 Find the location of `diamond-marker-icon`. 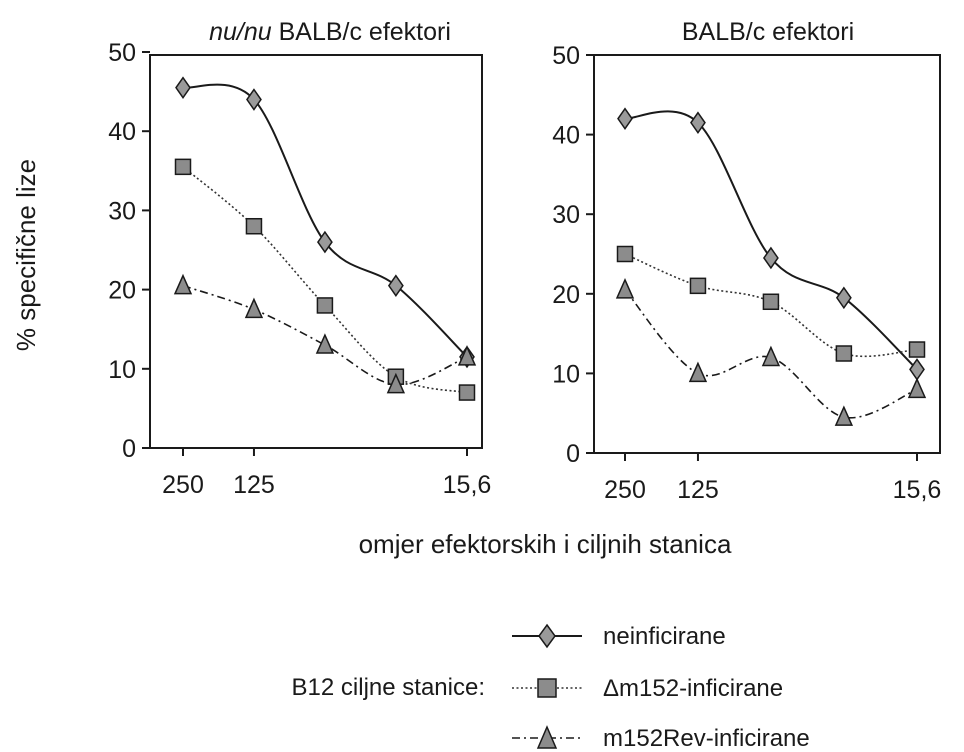

diamond-marker-icon is located at coordinates (547, 636).